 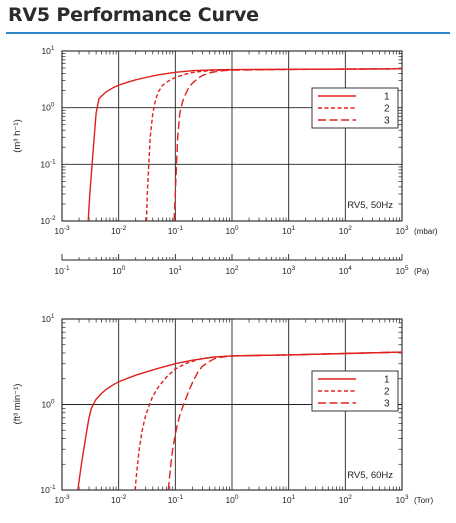 I want to click on title-divider, so click(x=228, y=33).